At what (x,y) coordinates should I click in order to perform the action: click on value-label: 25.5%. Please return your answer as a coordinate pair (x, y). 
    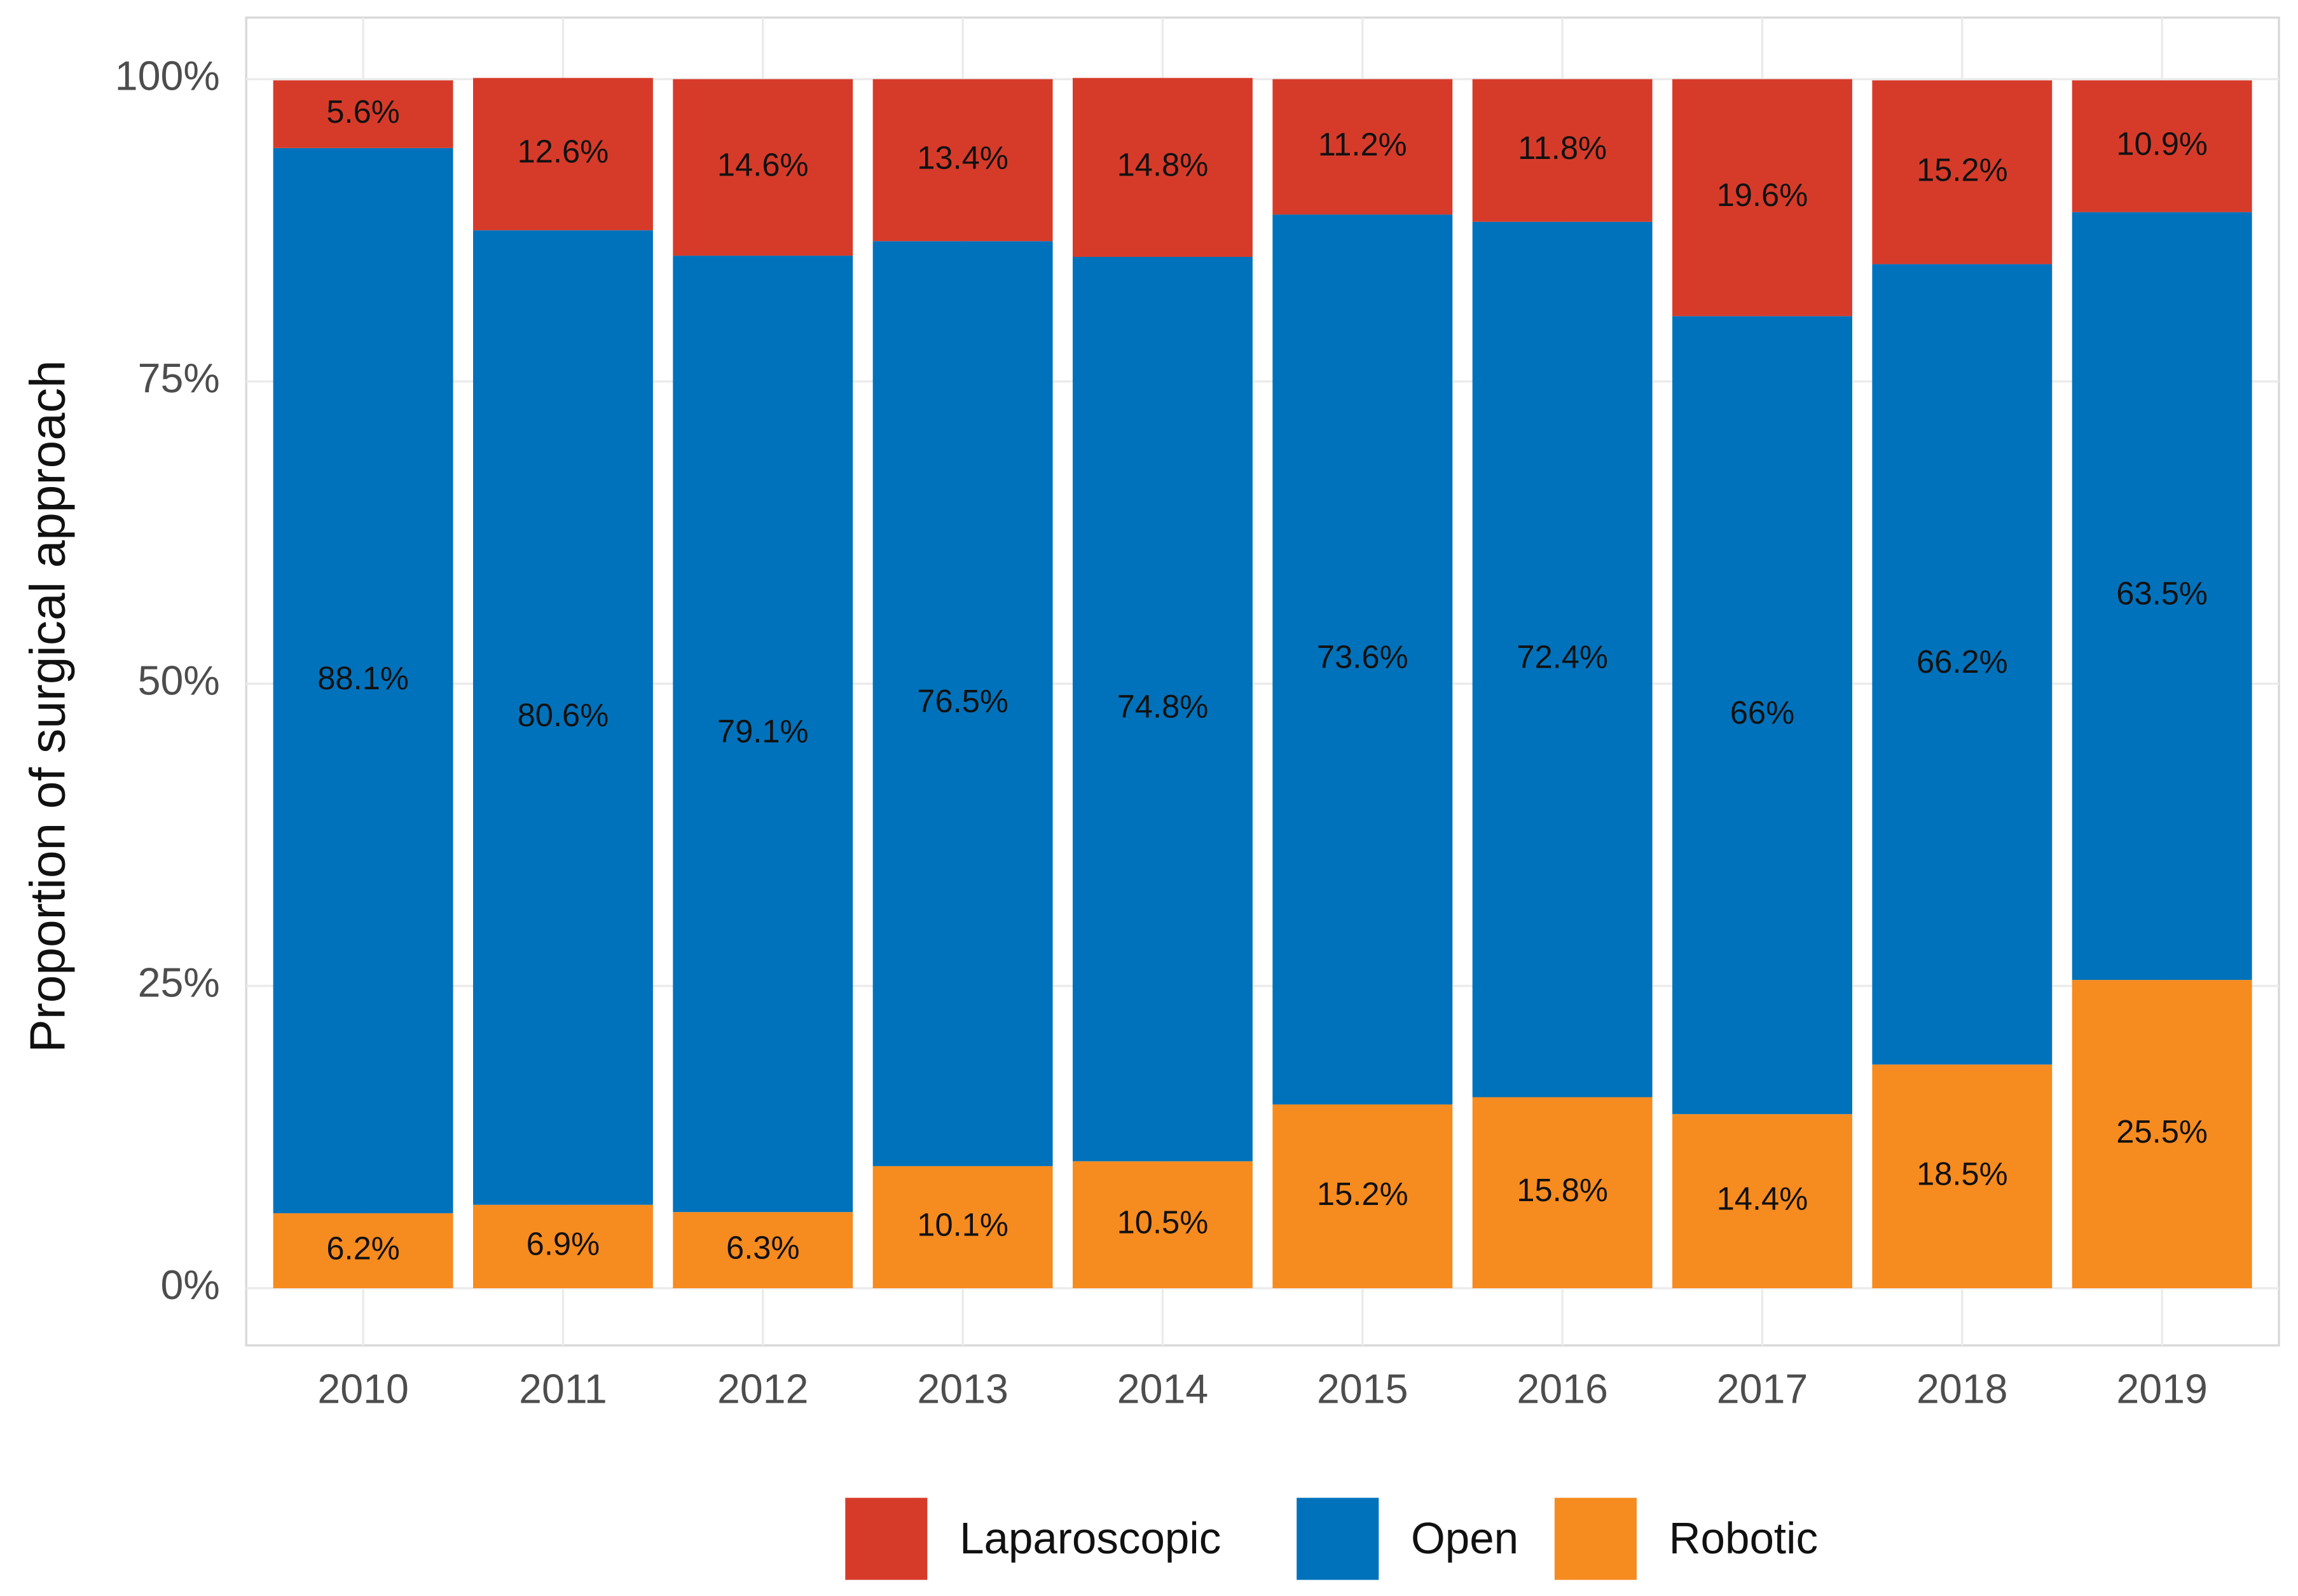
    Looking at the image, I should click on (2162, 1131).